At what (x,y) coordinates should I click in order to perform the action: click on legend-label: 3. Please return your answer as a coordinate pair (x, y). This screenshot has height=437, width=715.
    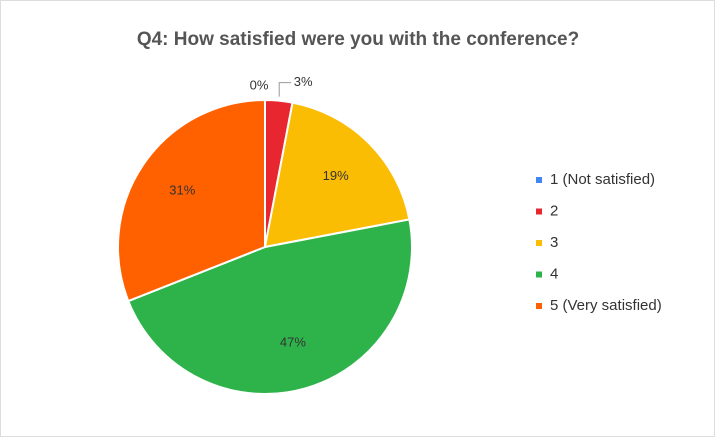
    Looking at the image, I should click on (554, 242).